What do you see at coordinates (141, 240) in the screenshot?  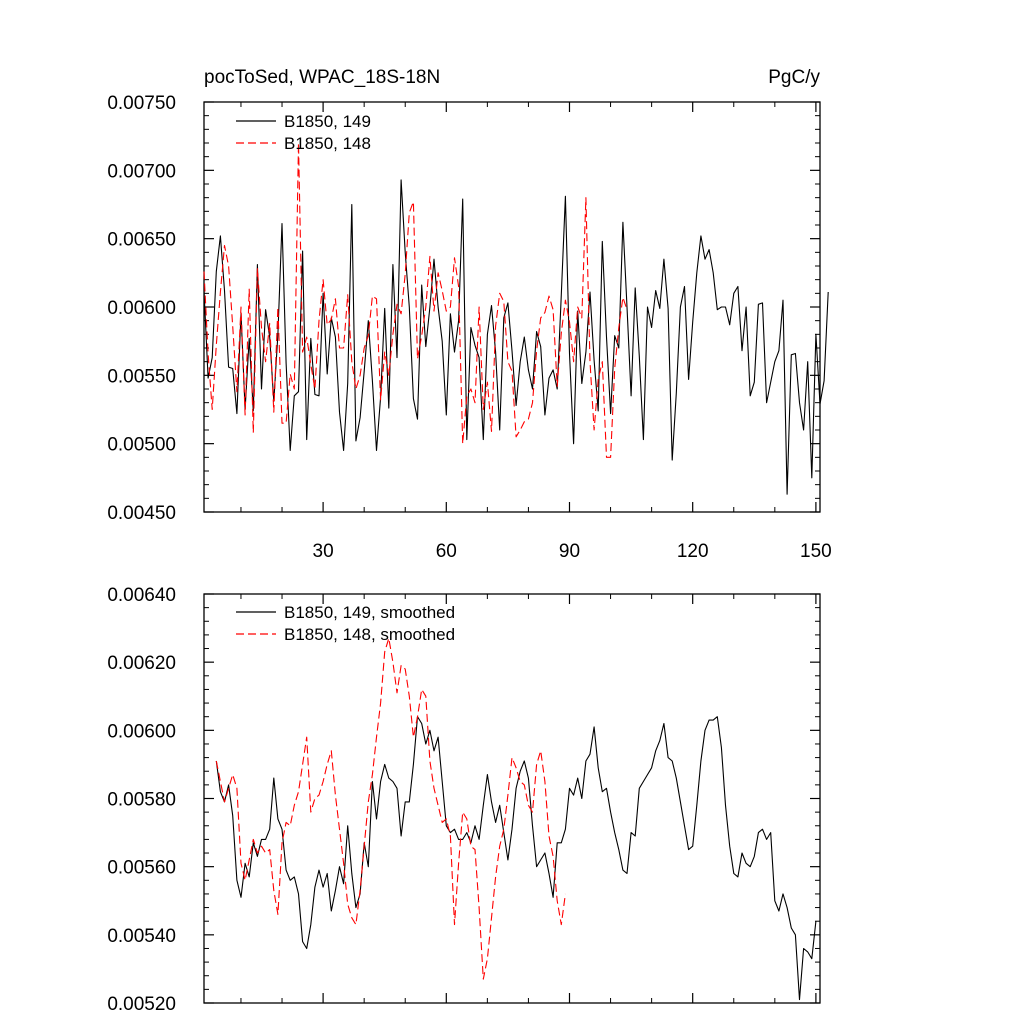 I see `y-tick-label: 0.00650` at bounding box center [141, 240].